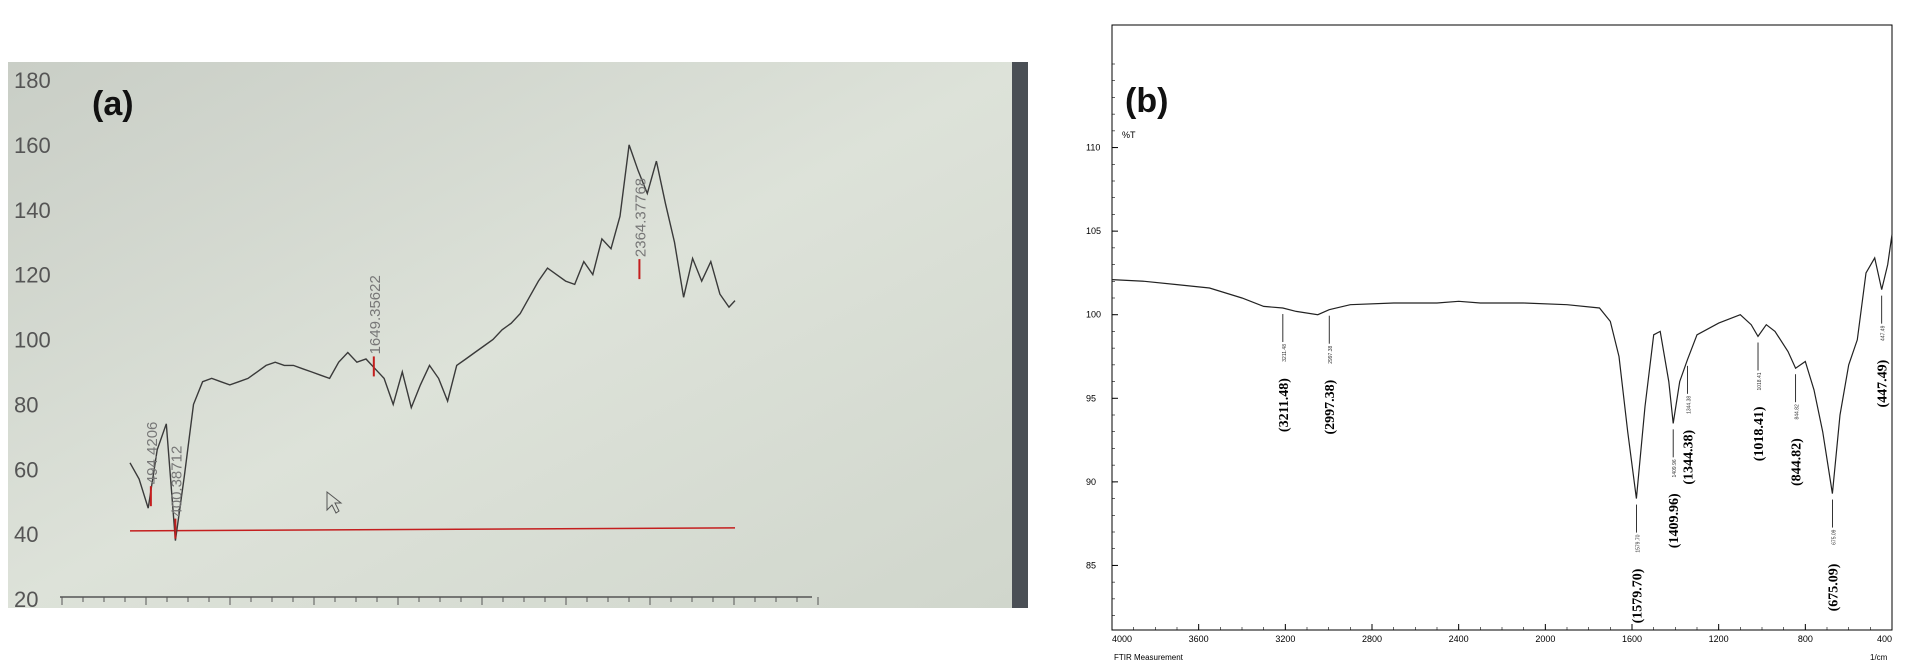 Image resolution: width=1907 pixels, height=672 pixels. Describe the element at coordinates (1879, 657) in the screenshot. I see `x-axis-label: 1/cm` at that location.